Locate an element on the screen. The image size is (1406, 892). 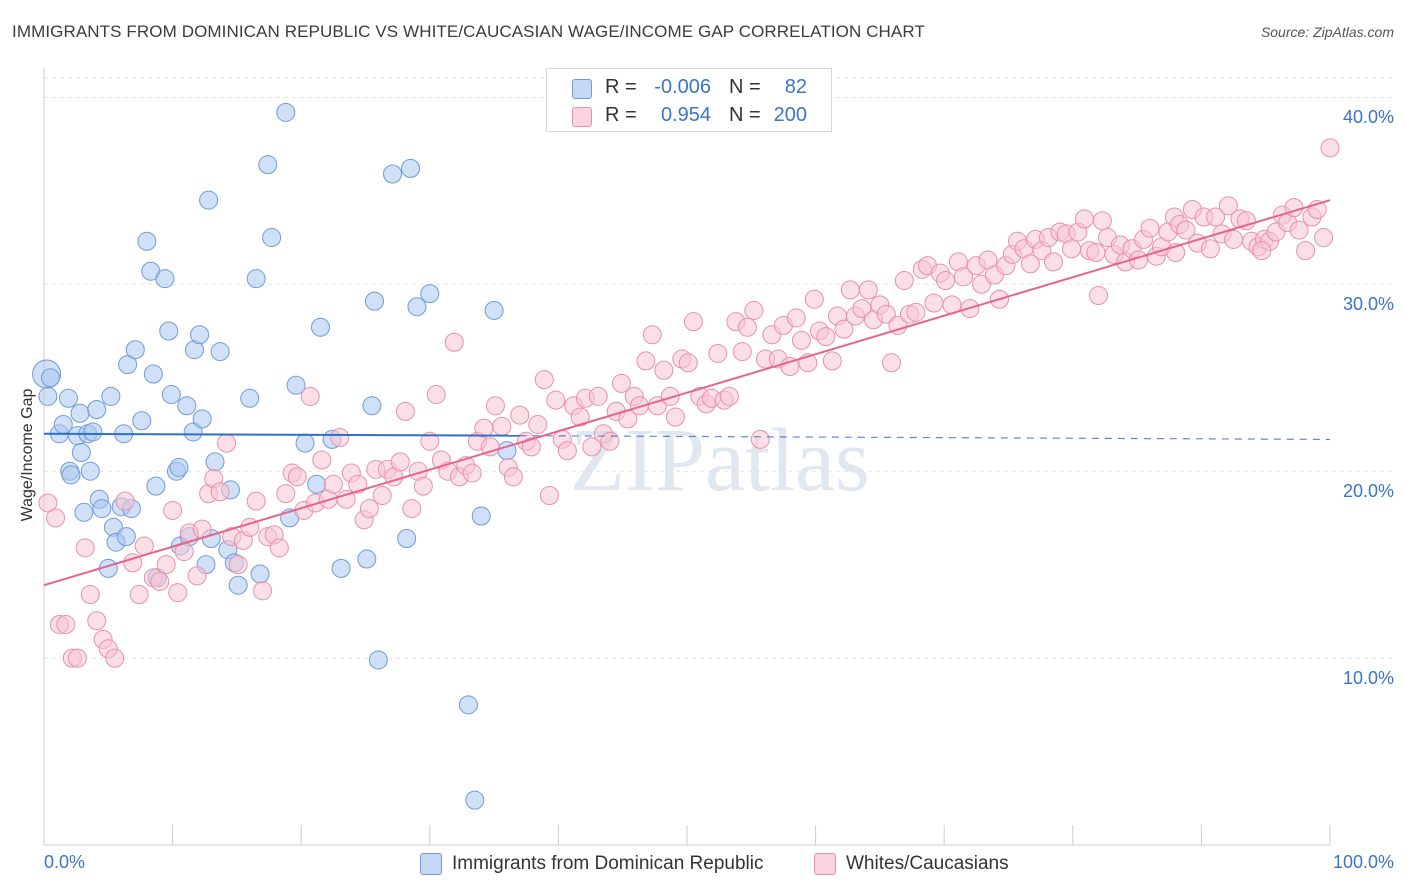
trend-line-dominican is located at coordinates (281, 434).